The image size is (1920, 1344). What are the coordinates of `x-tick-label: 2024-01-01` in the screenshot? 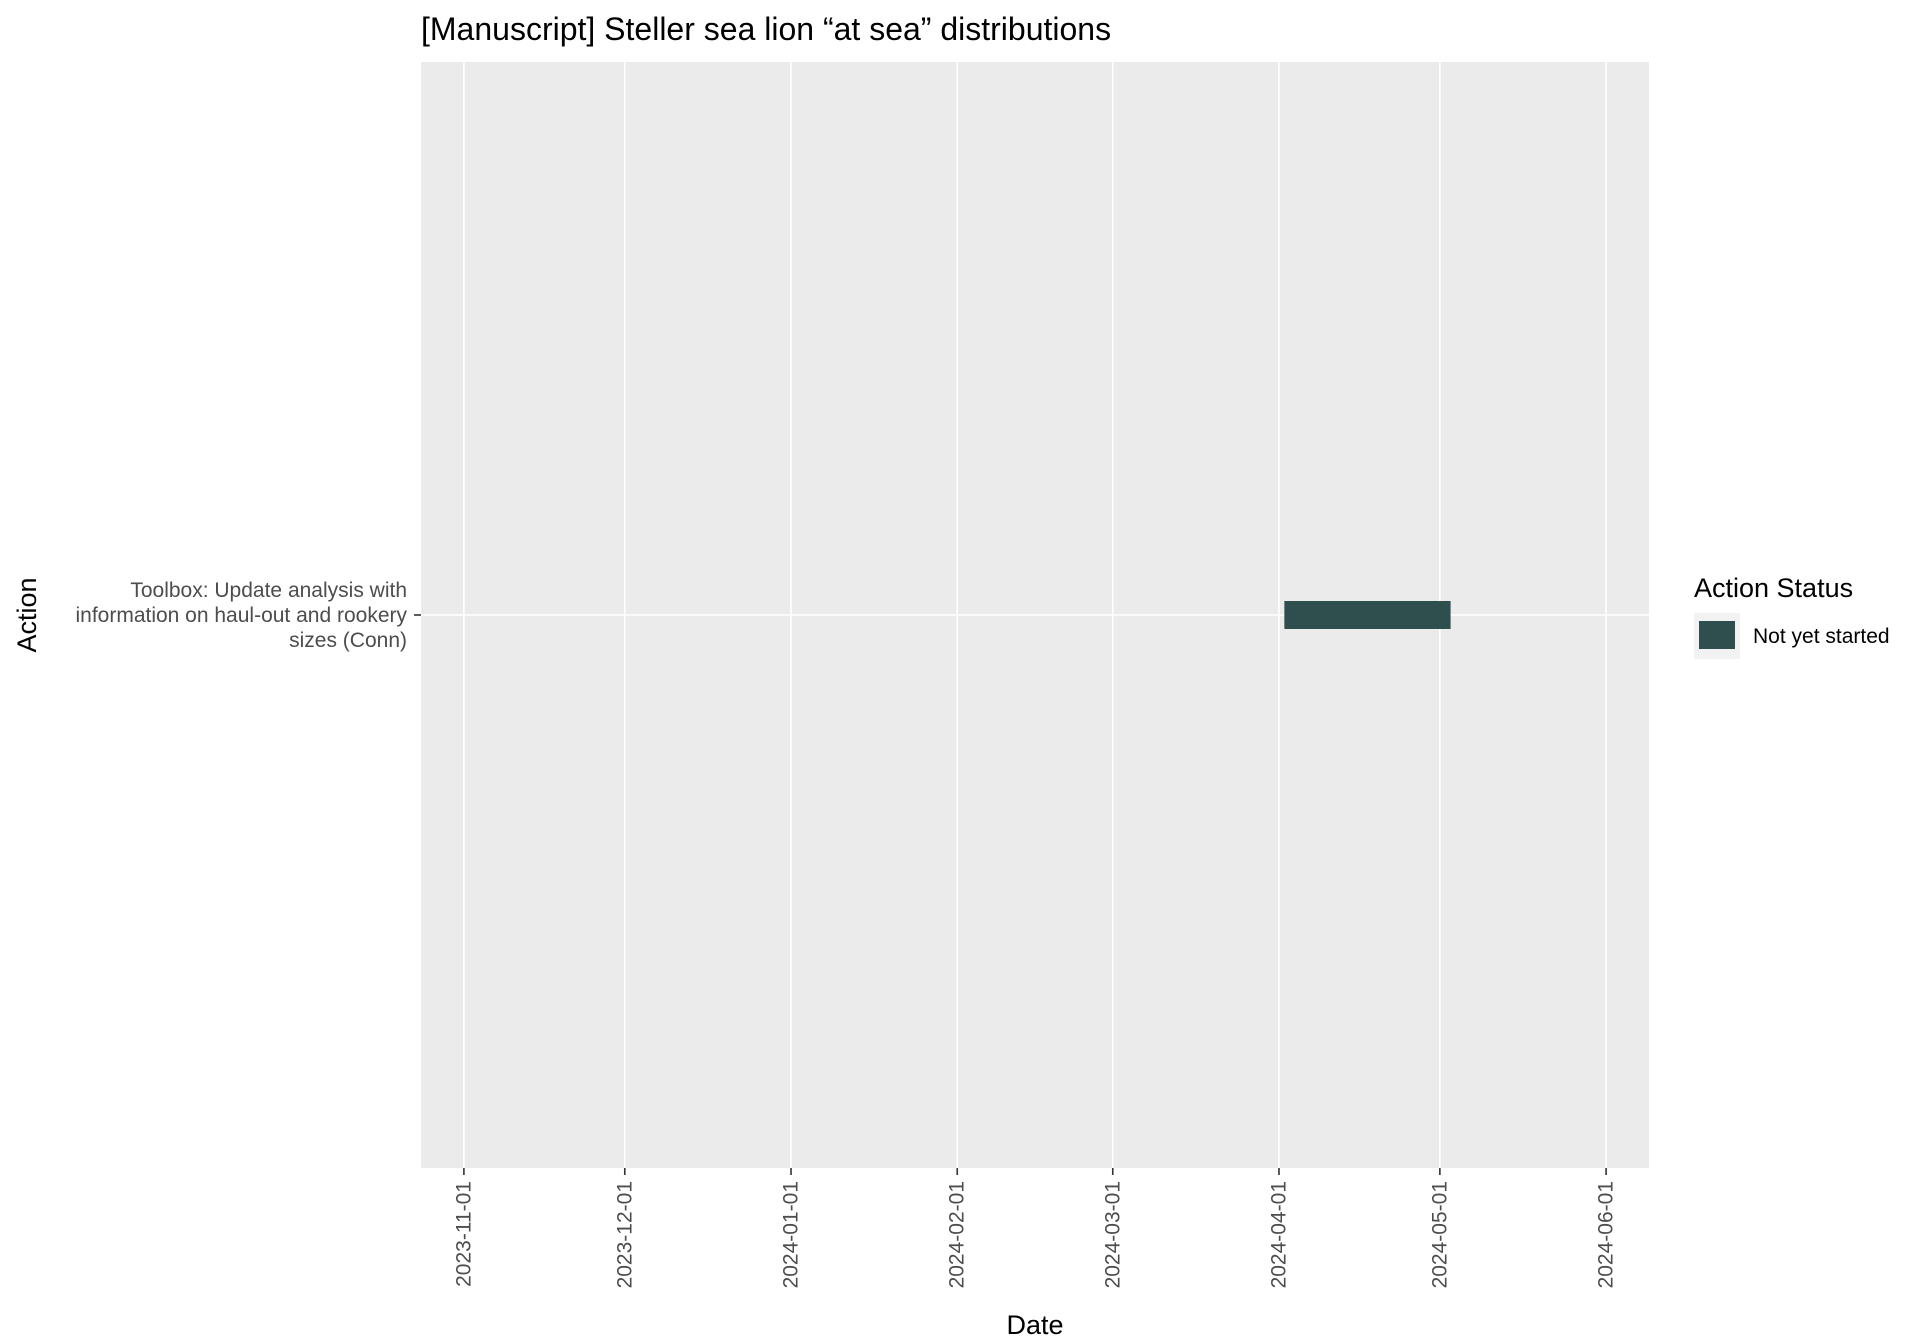 It's located at (791, 1234).